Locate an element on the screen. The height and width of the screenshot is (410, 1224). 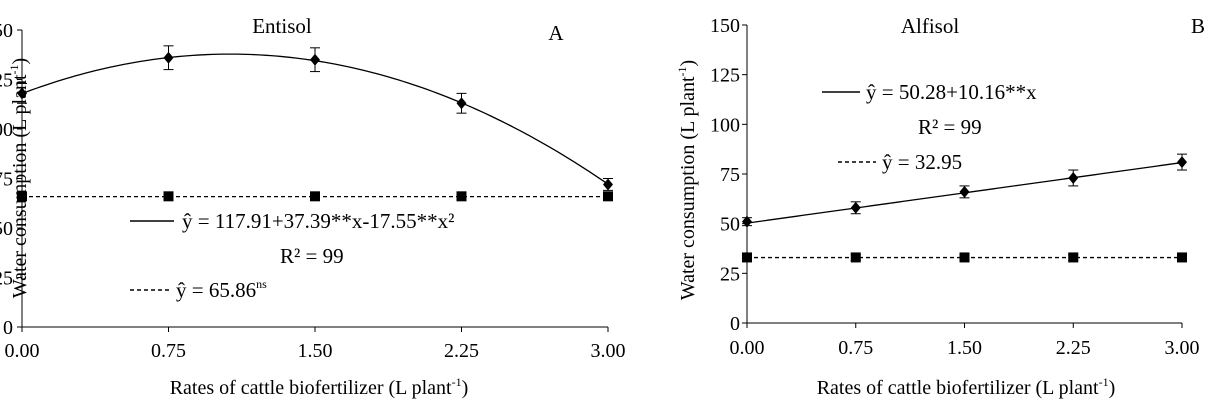
legend-equation-text: ŷ = 50.28+10.16**x is located at coordinates (951, 92).